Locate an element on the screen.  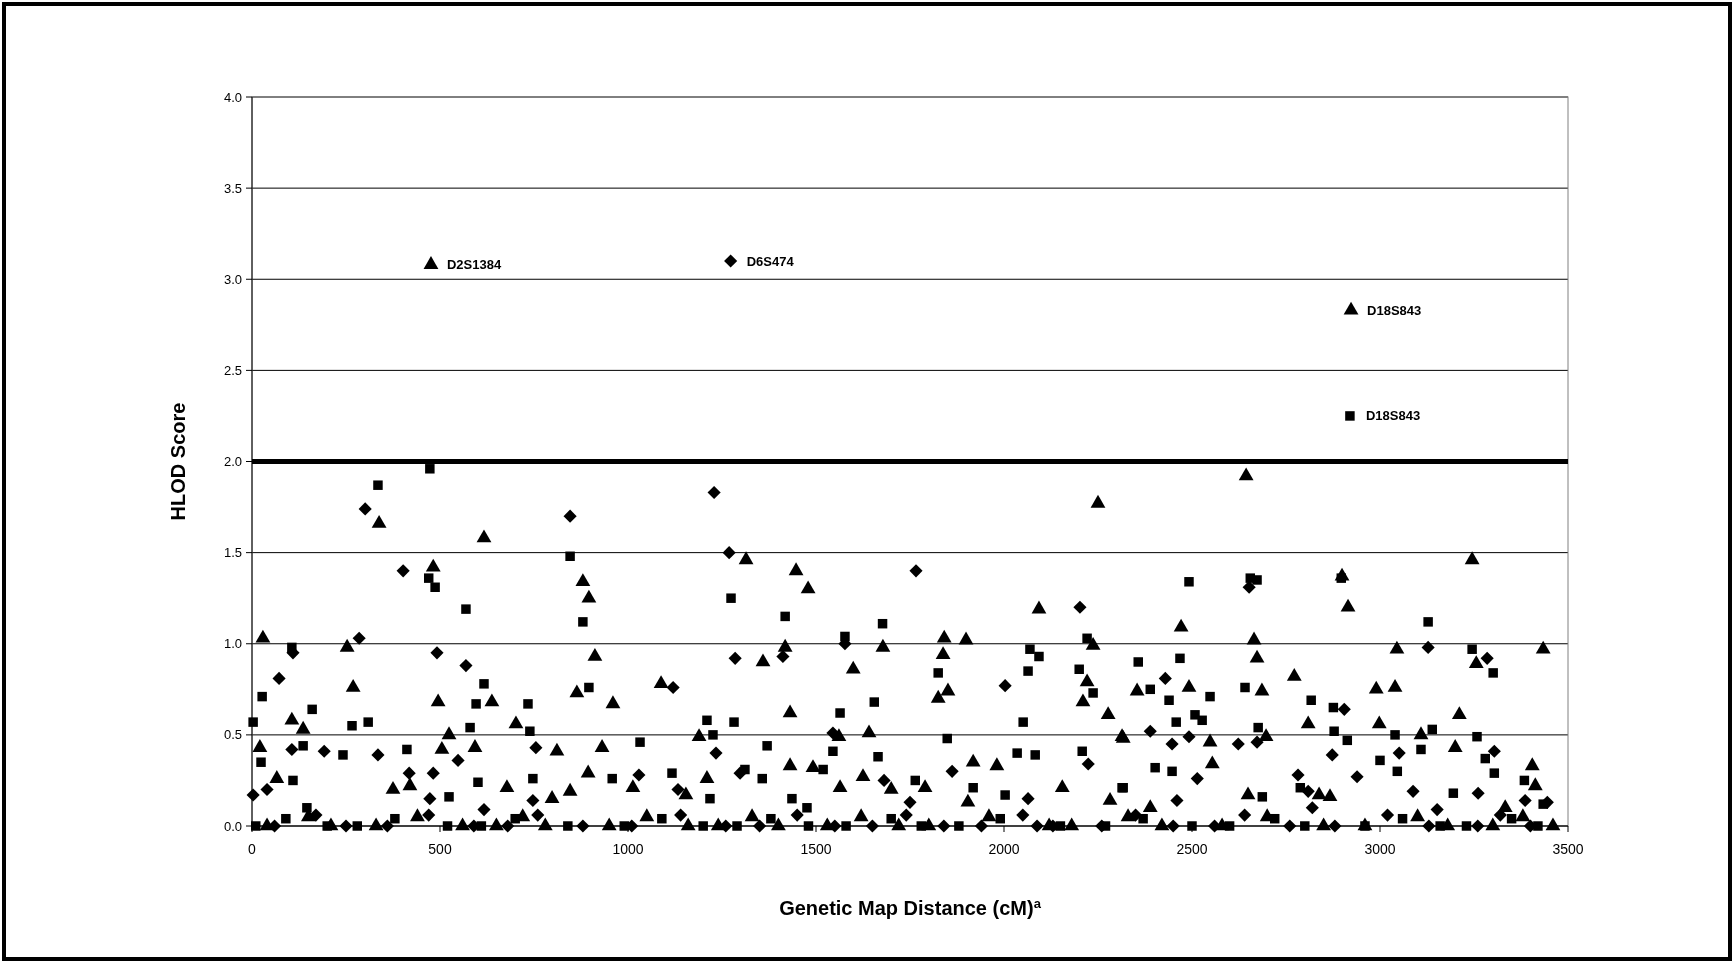
y-tick-label: 1.0 is located at coordinates (232, 644).